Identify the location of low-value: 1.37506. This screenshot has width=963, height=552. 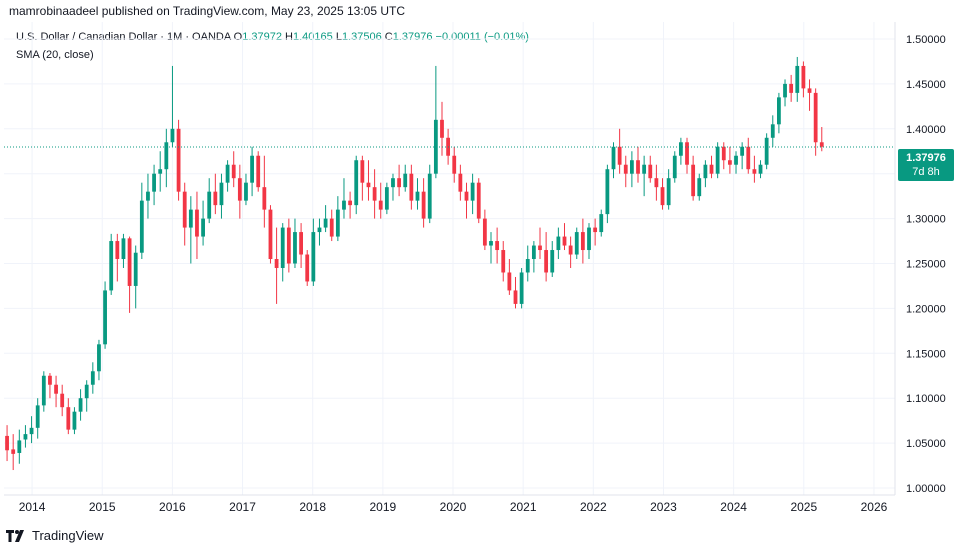
(361, 37).